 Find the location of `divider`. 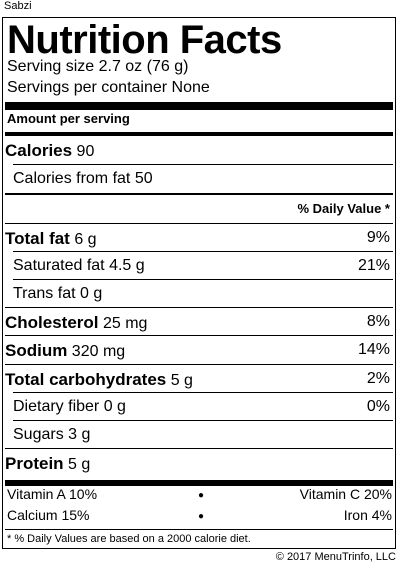

divider is located at coordinates (199, 194).